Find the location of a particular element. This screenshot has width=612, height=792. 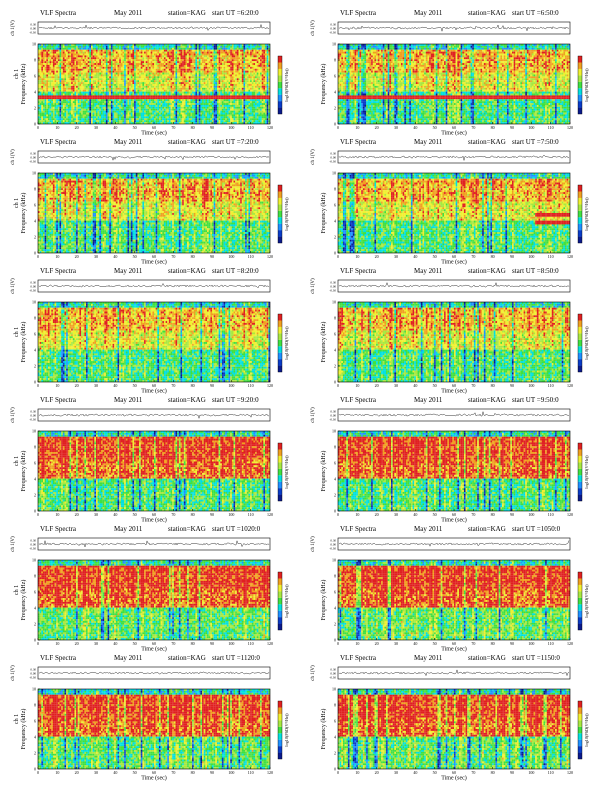

x-axis-label: Time (sec) is located at coordinates (154, 520).